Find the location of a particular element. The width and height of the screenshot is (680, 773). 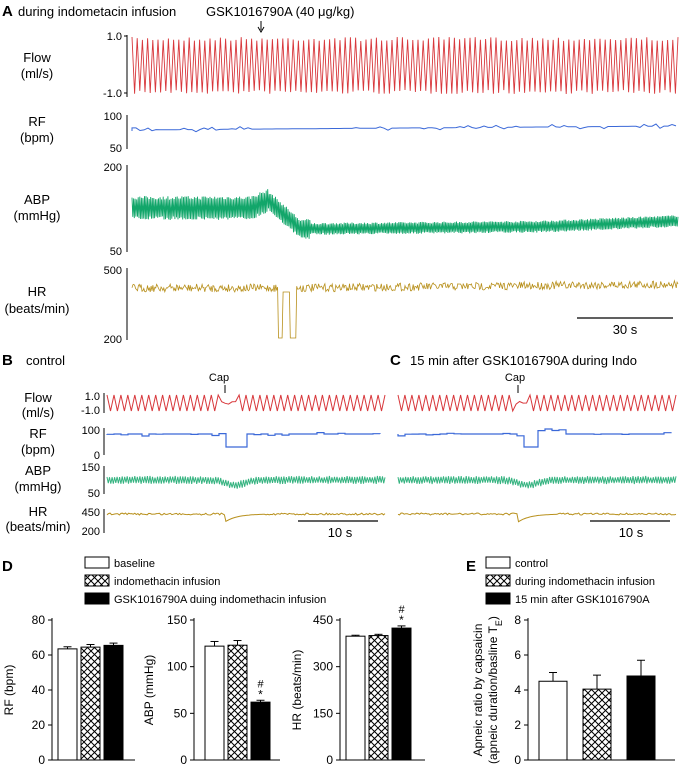

drug-arrowhead is located at coordinates (261, 29).